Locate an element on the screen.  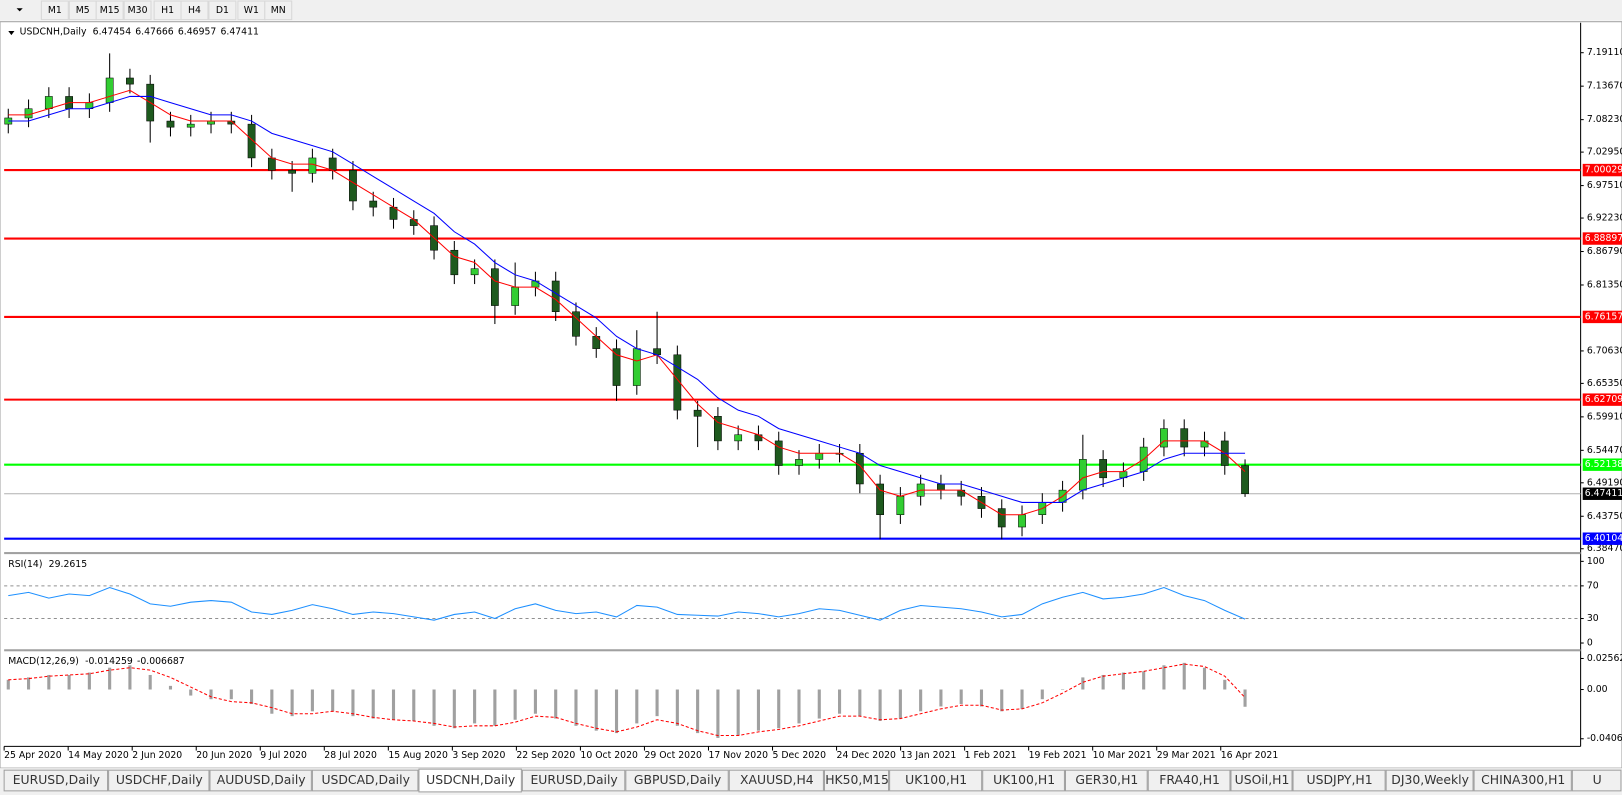
timeframe-button: M30 is located at coordinates (137, 10).